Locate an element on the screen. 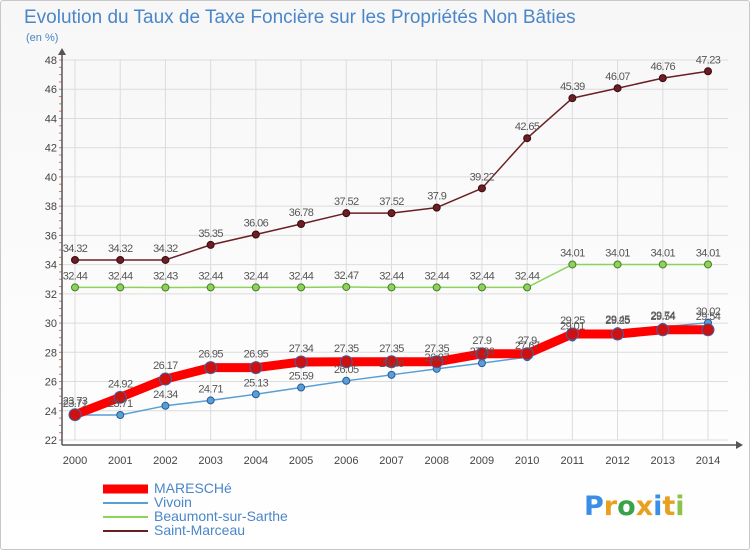 This screenshot has width=750, height=550. data-label: 24.92 is located at coordinates (120, 384).